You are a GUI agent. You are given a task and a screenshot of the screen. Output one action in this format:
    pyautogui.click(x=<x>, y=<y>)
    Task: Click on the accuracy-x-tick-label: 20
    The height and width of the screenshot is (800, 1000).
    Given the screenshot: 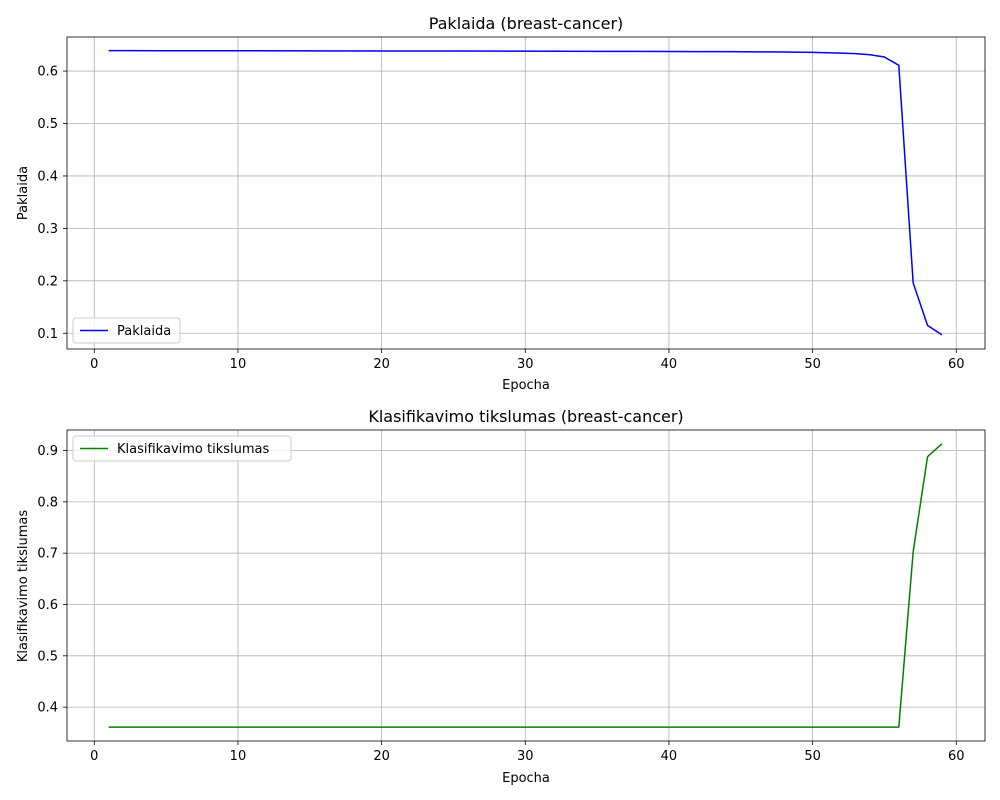 What is the action you would take?
    pyautogui.click(x=381, y=756)
    